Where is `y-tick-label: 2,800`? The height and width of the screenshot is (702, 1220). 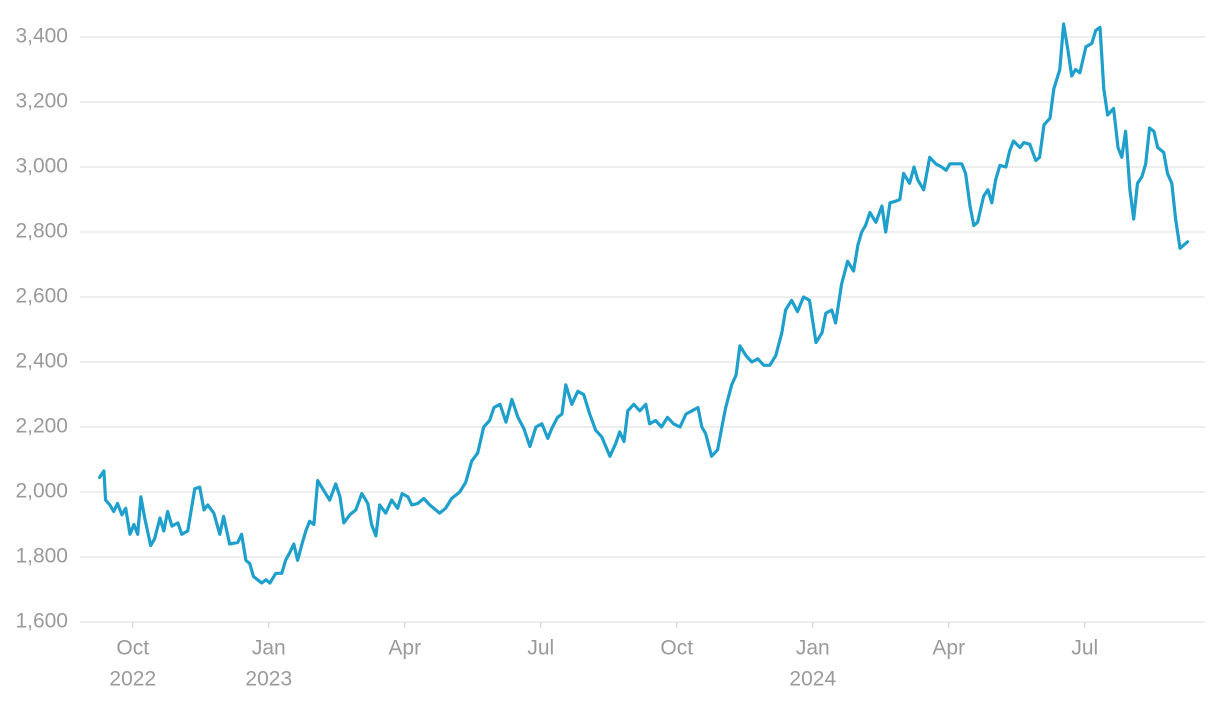
y-tick-label: 2,800 is located at coordinates (41, 231).